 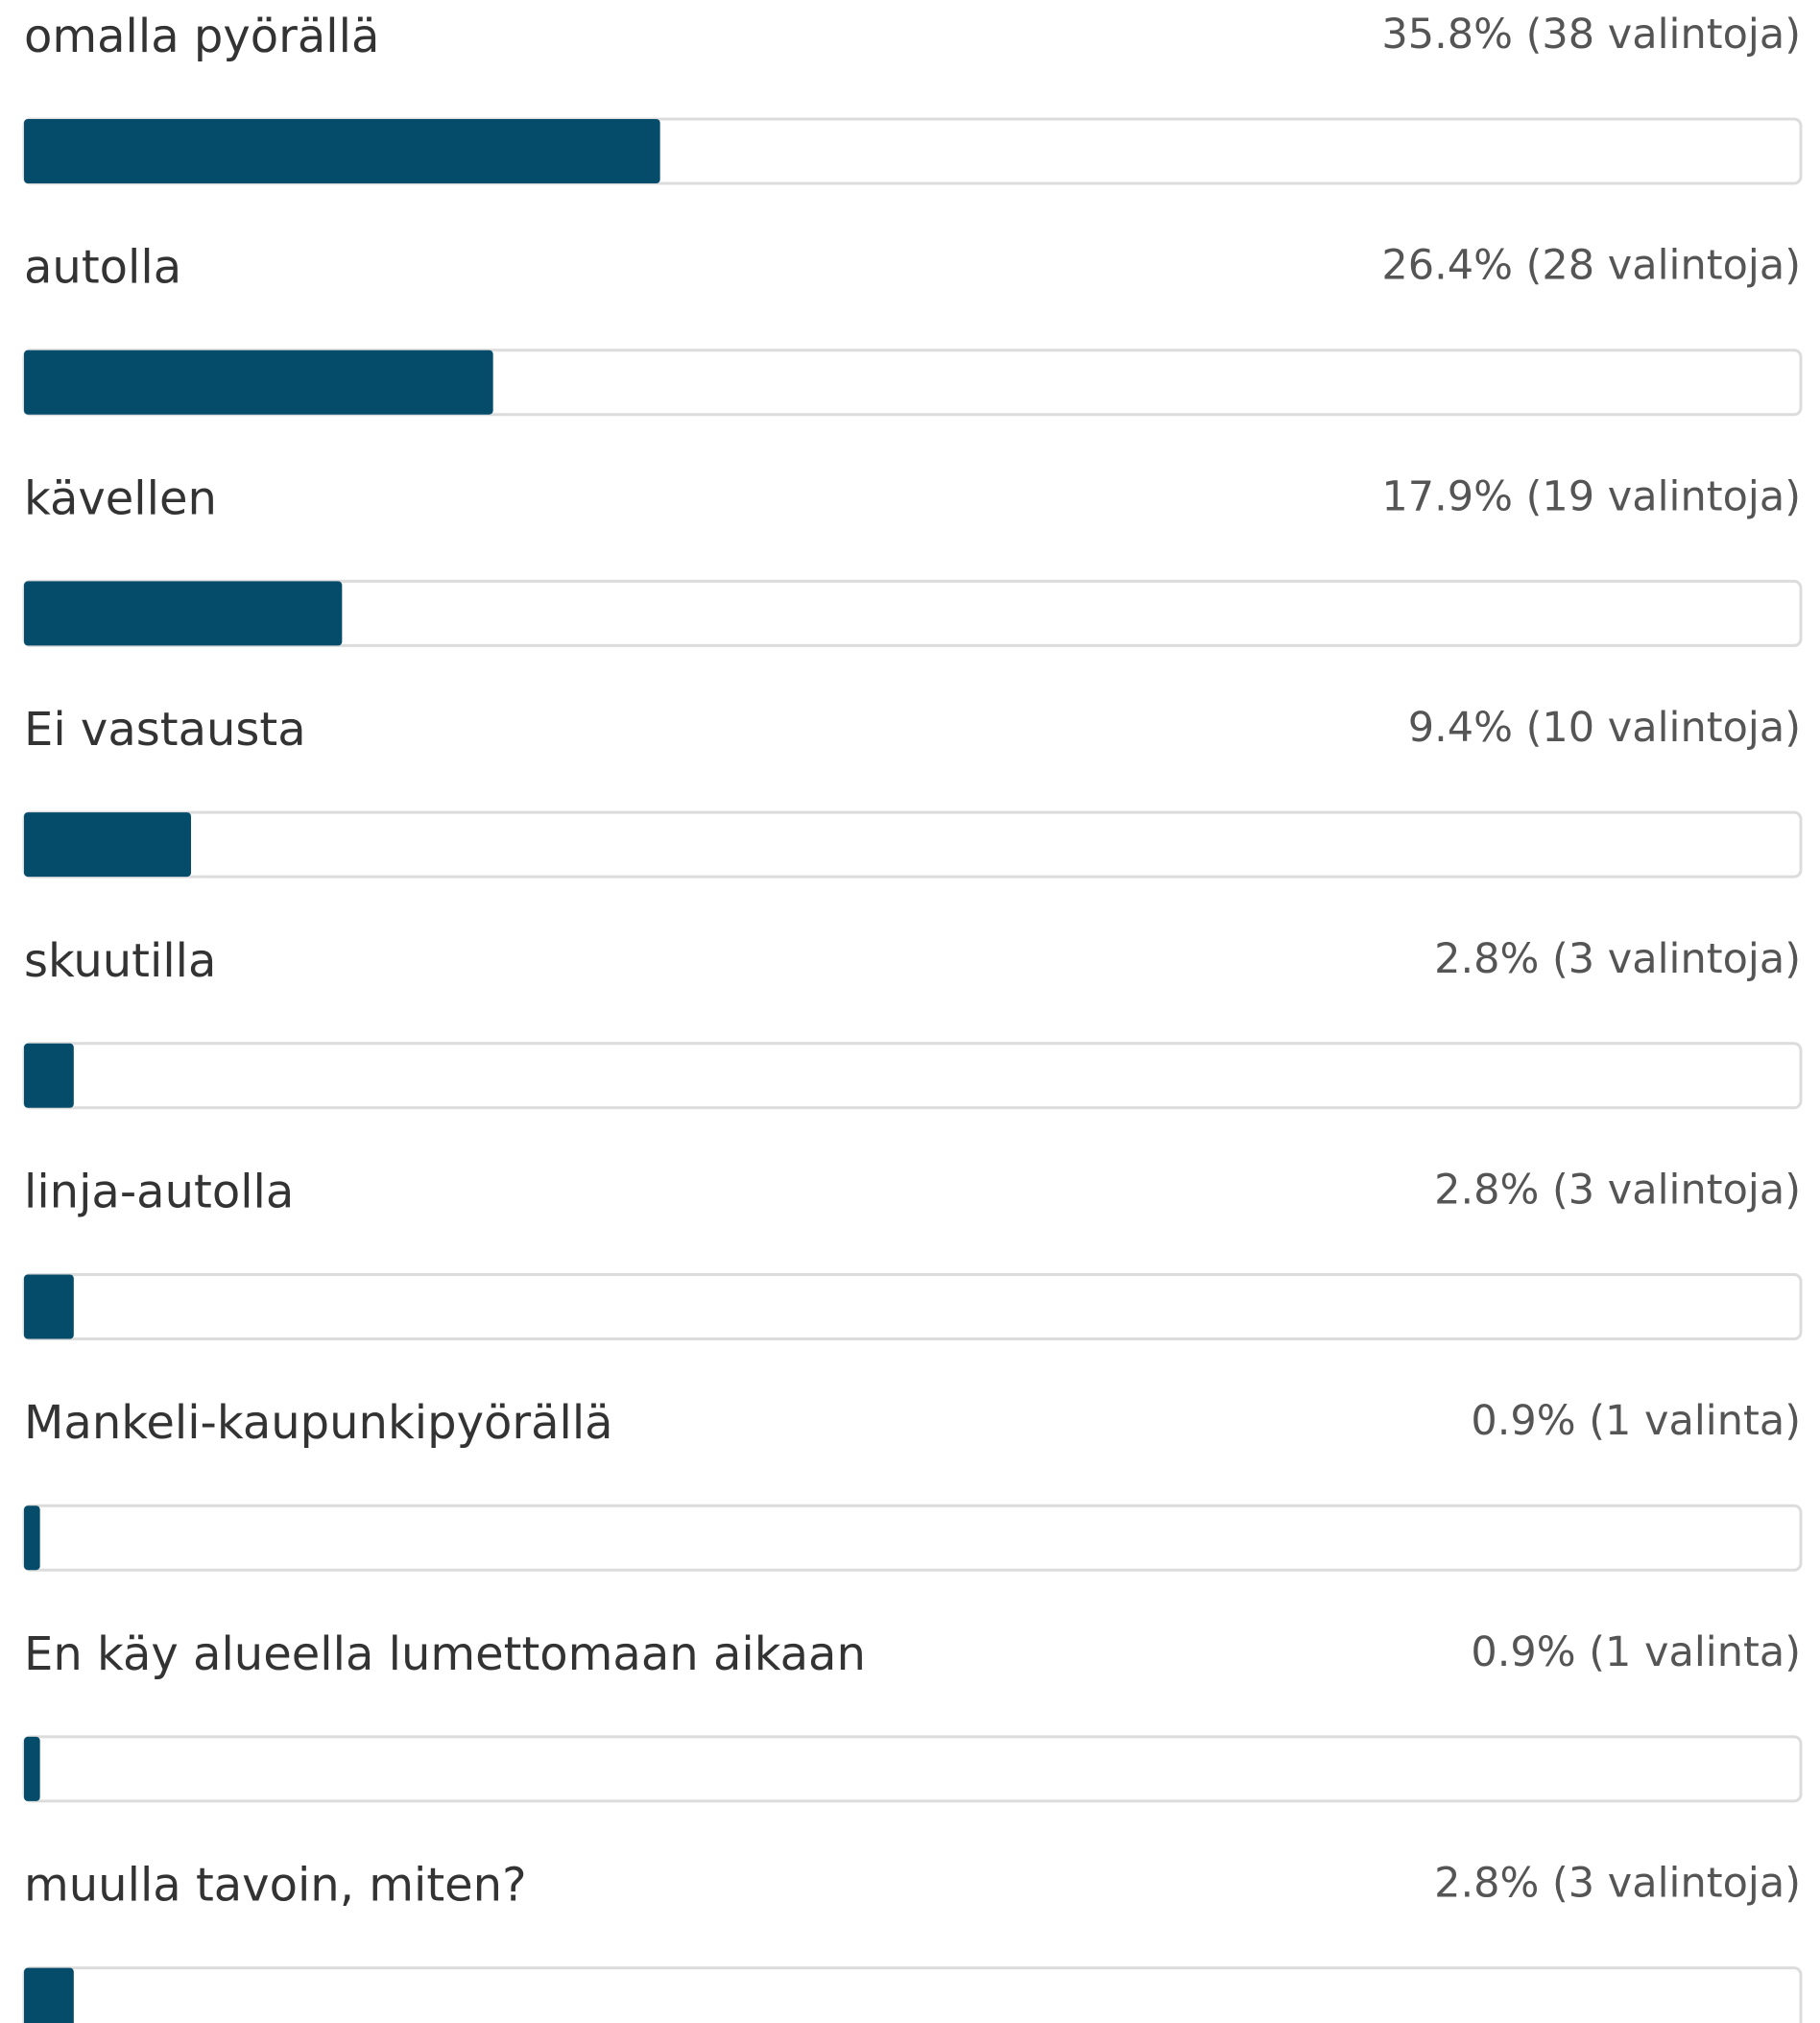 I want to click on value-label: 17.9% (19 valintoja), so click(x=1591, y=496).